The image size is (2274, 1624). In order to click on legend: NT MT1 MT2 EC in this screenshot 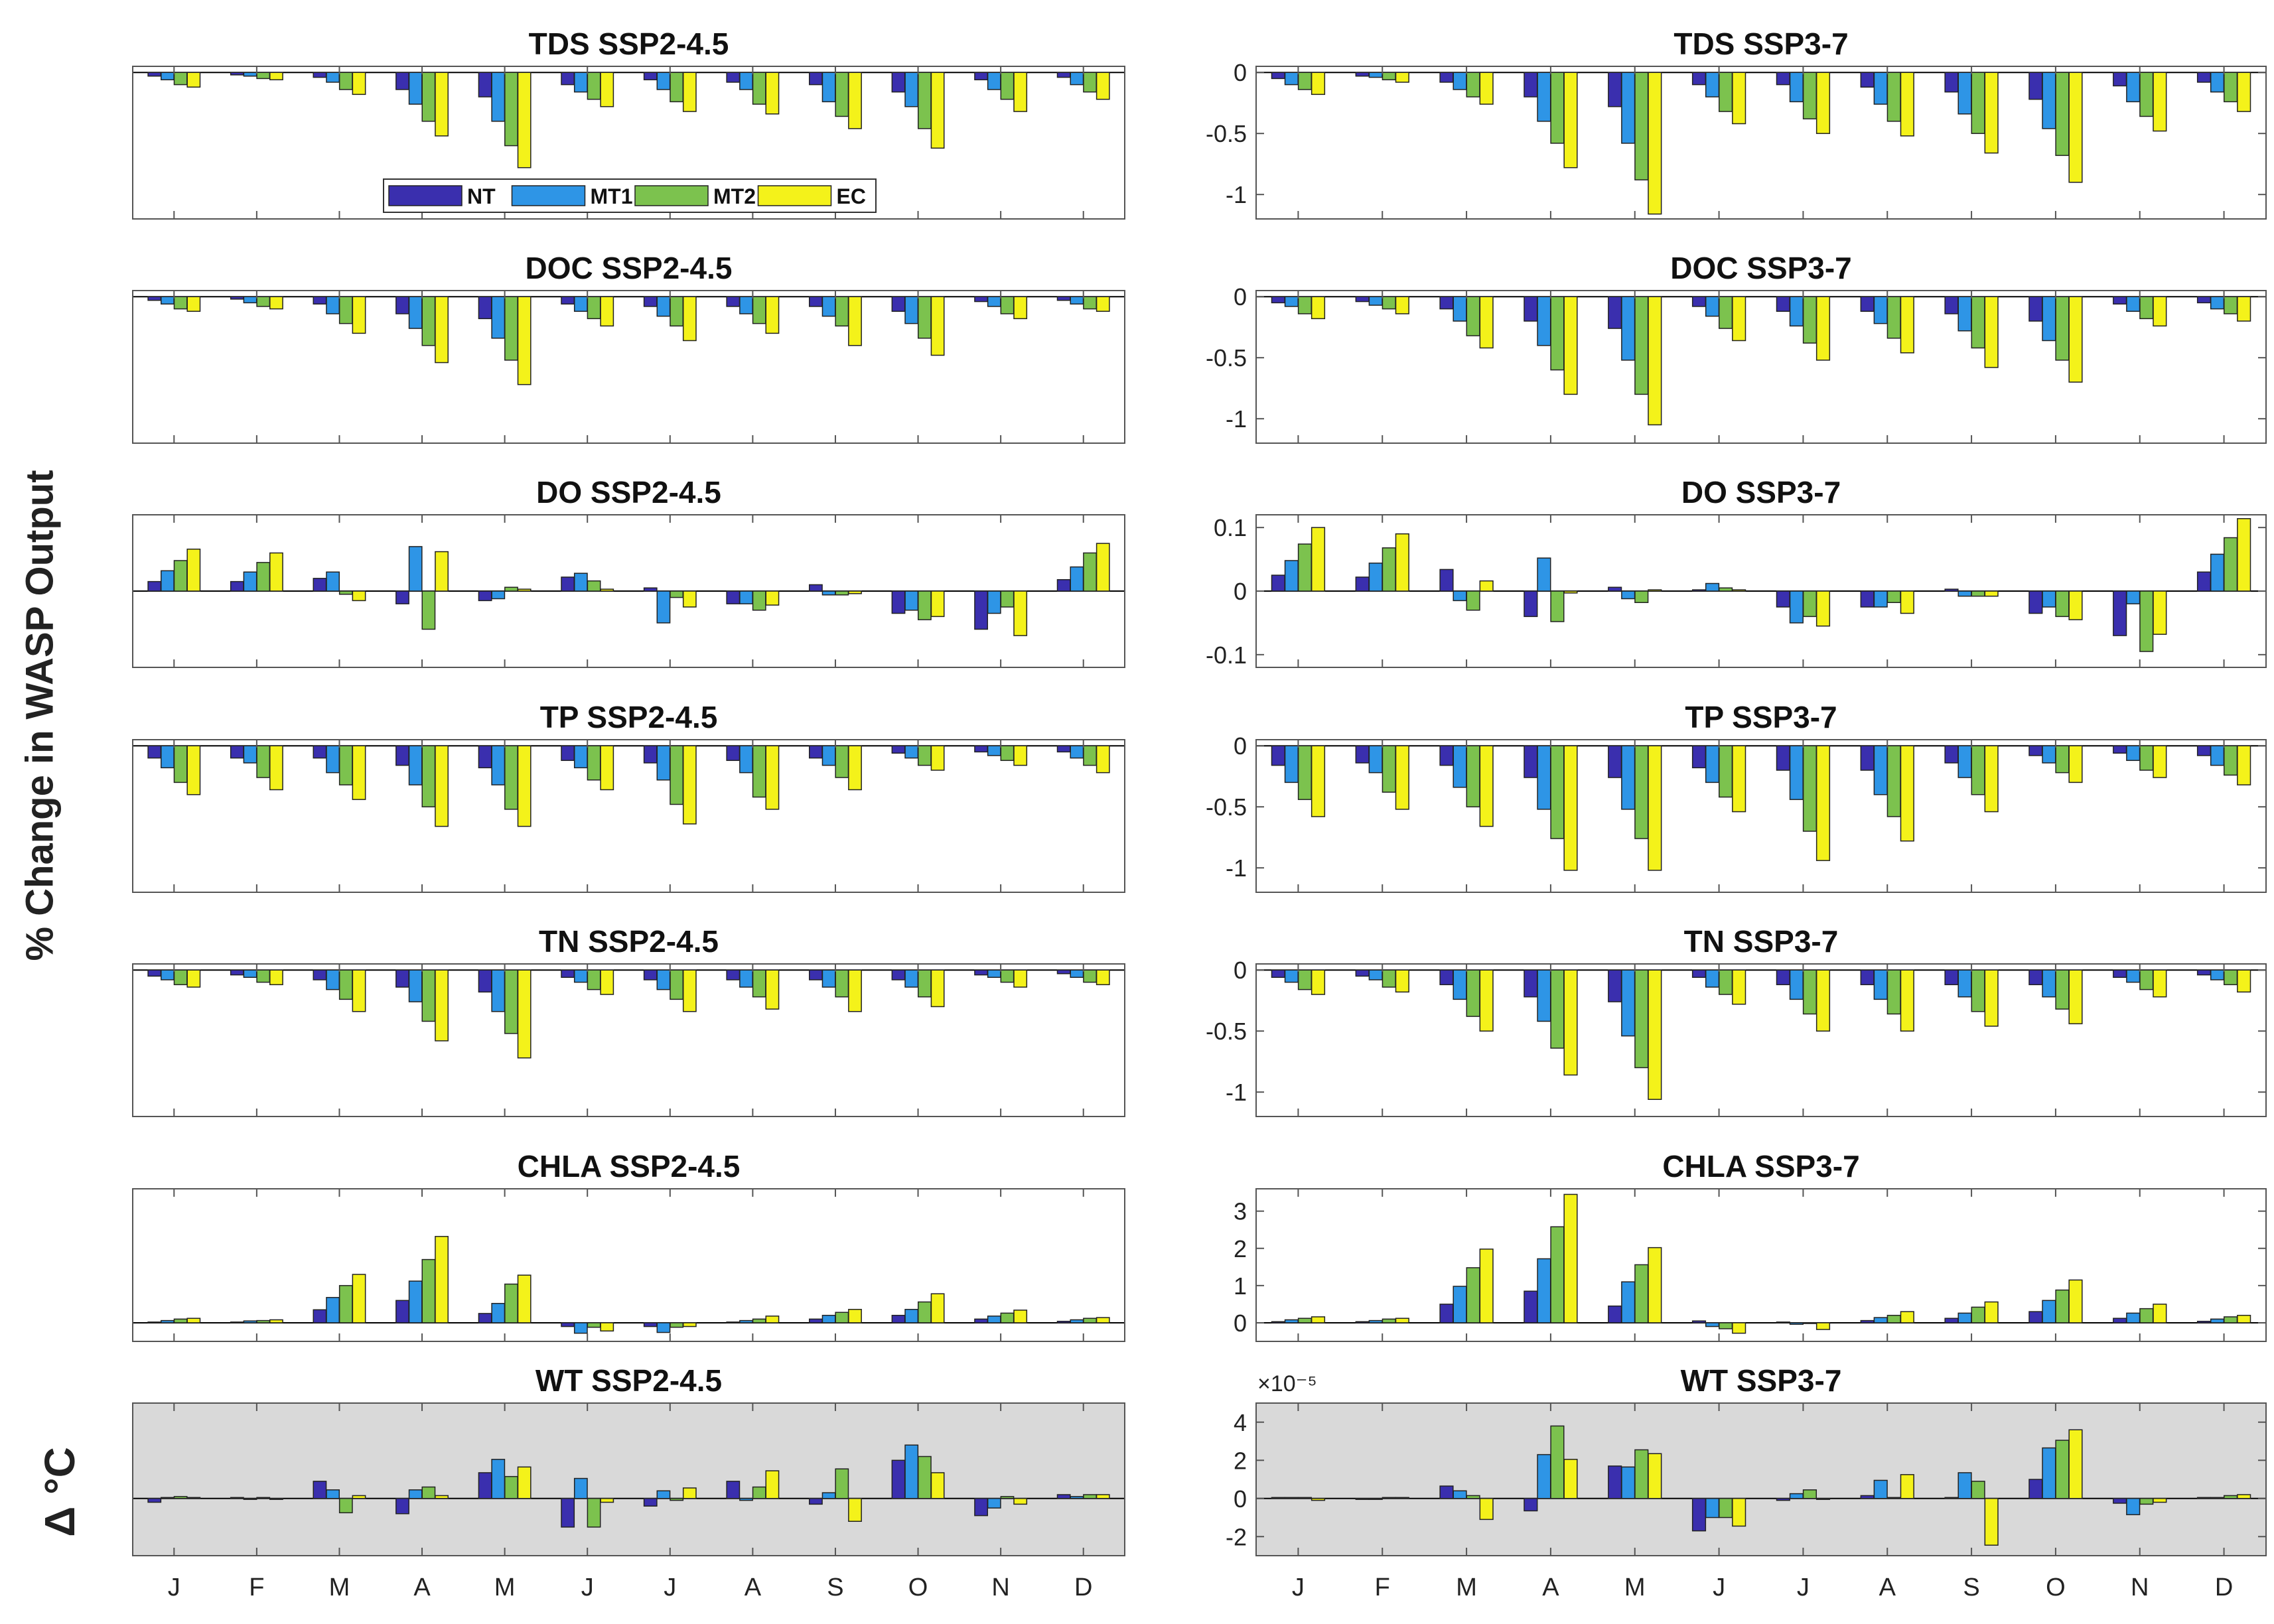, I will do `click(630, 195)`.